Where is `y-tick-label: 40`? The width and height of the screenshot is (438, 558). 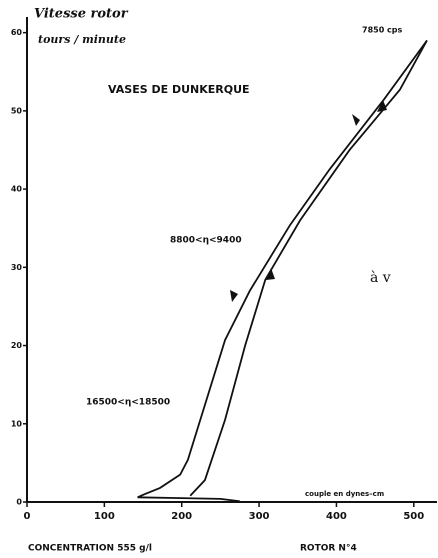 y-tick-label: 40 is located at coordinates (17, 189).